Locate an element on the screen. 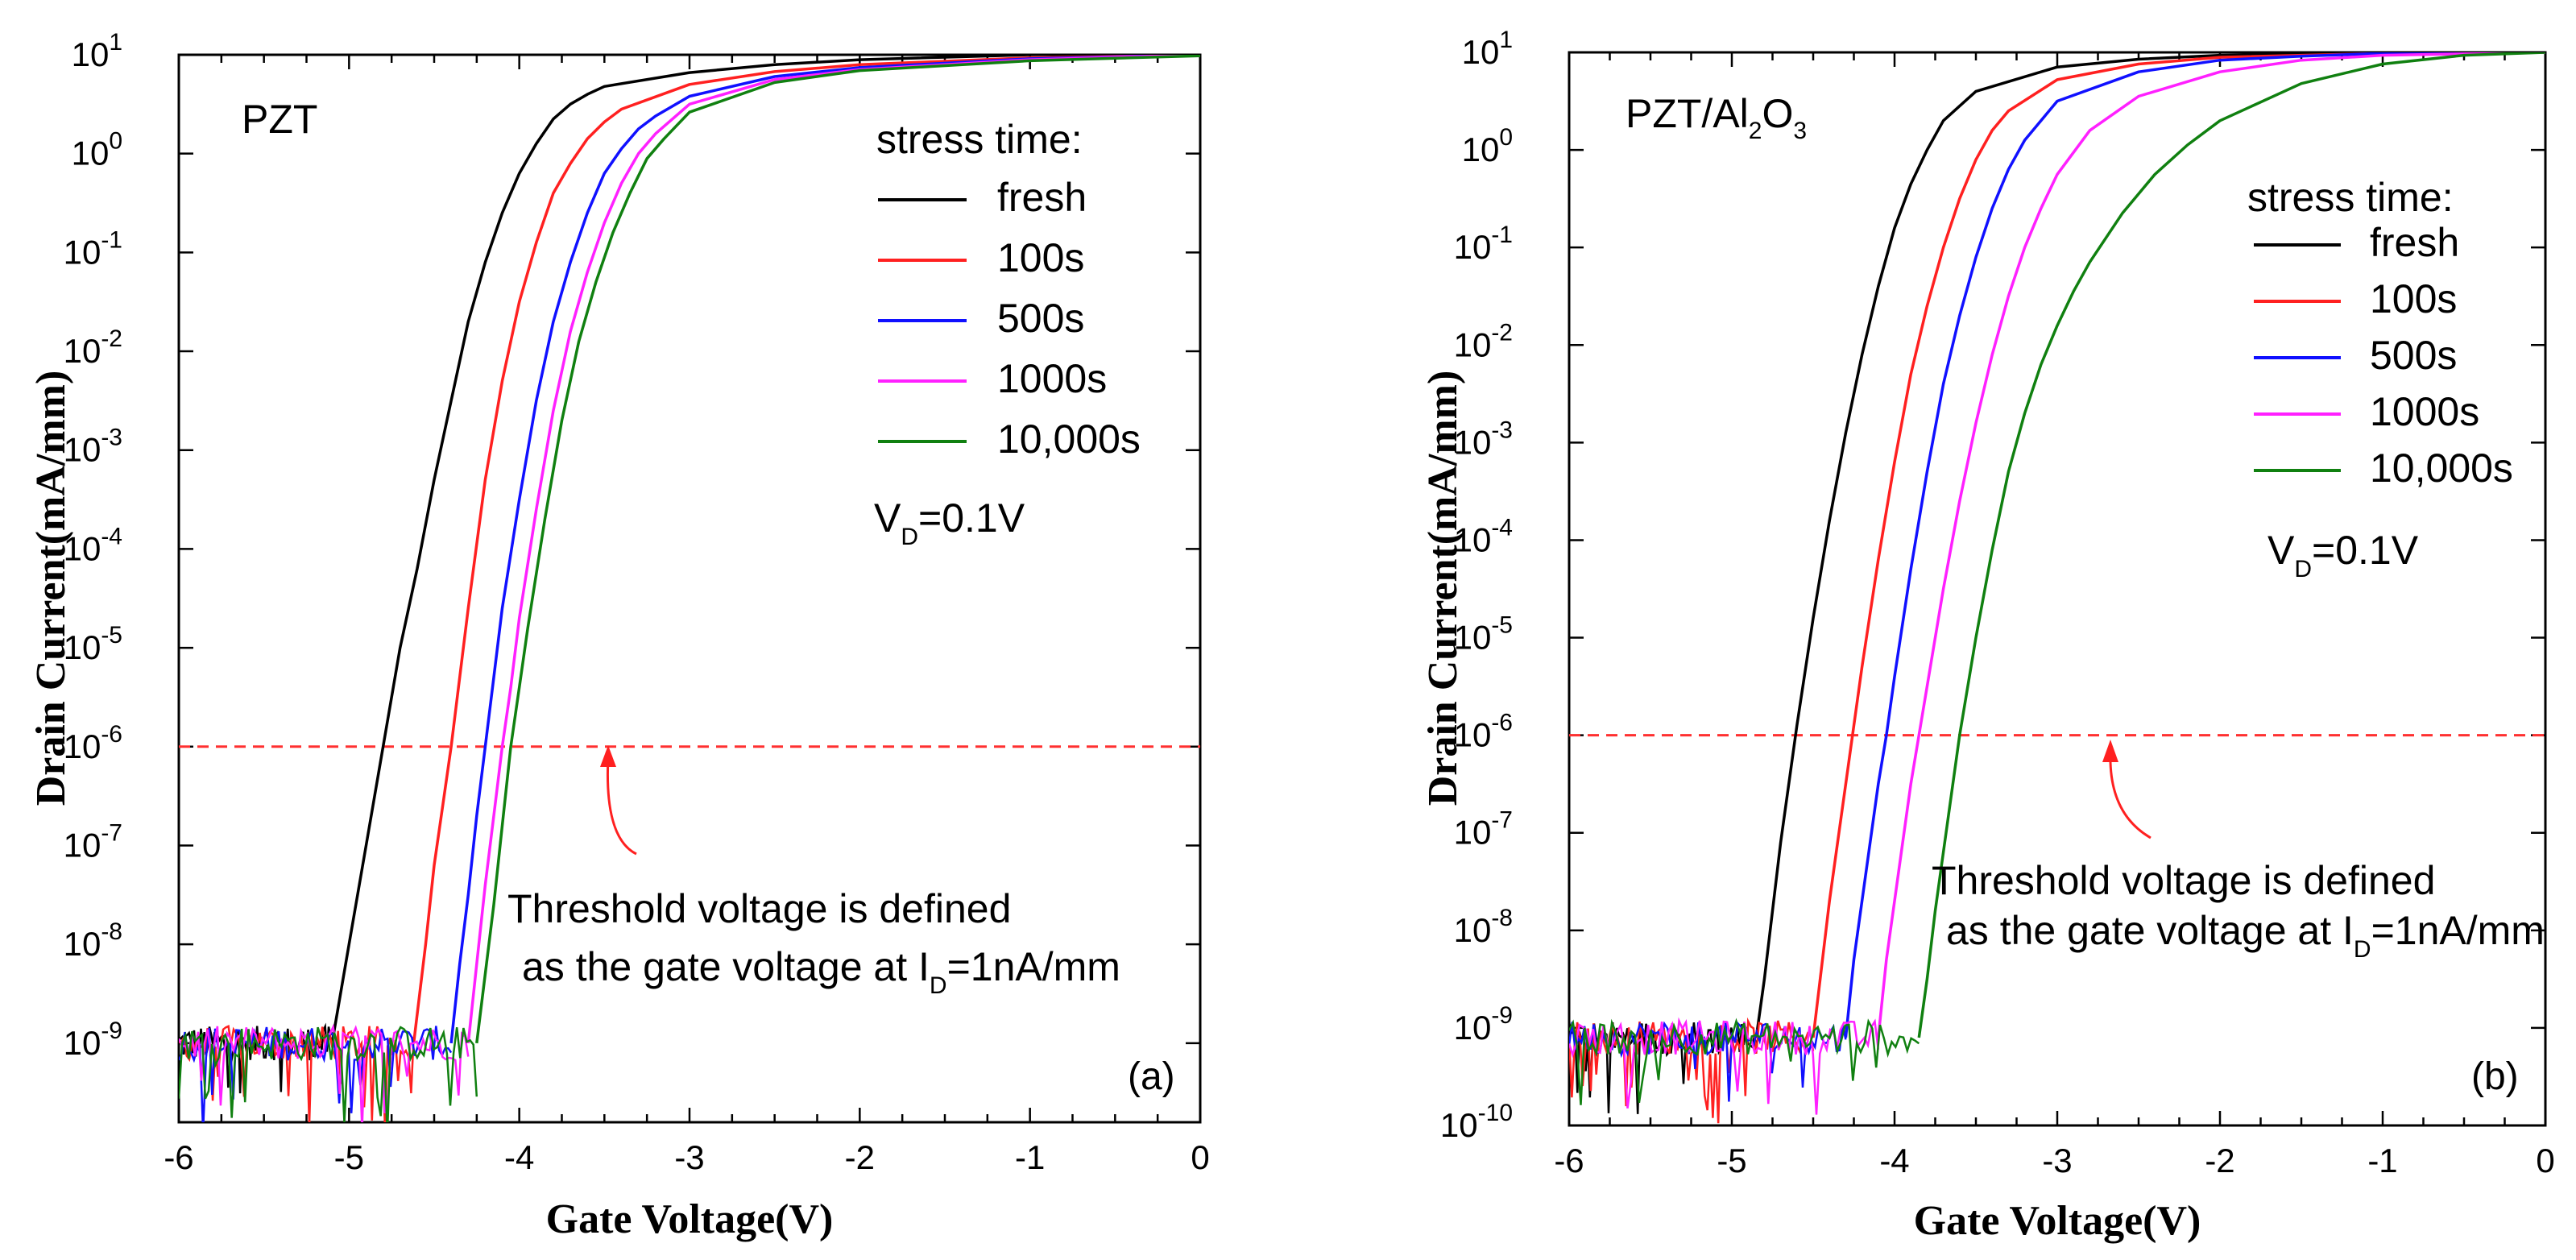 This screenshot has height=1260, width=2576. material-mid: O is located at coordinates (1777, 113).